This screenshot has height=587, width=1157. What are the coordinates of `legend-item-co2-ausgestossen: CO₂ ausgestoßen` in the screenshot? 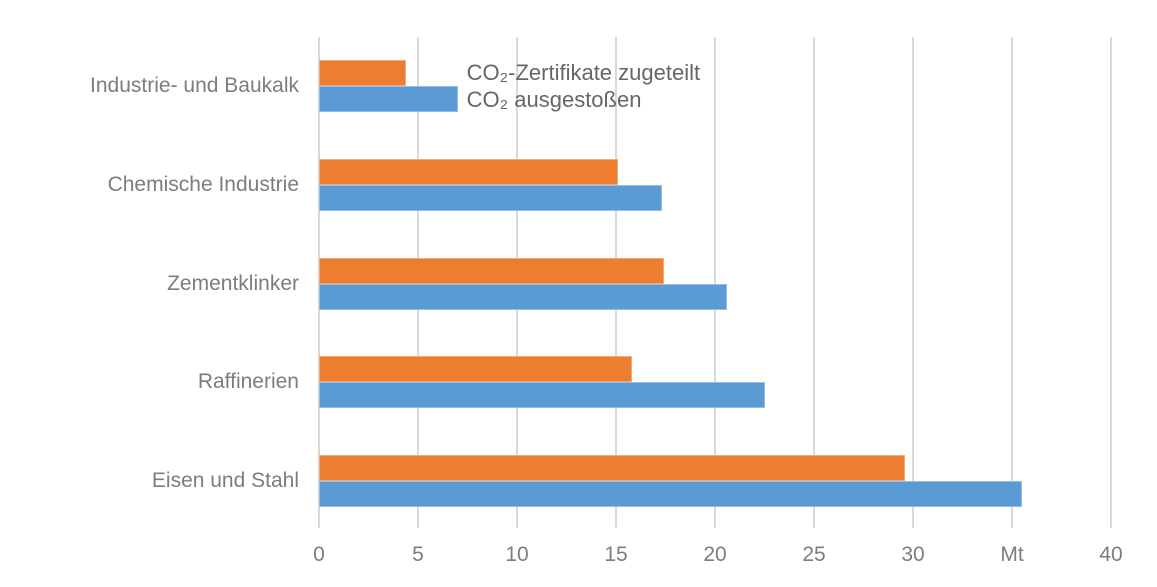 It's located at (554, 100).